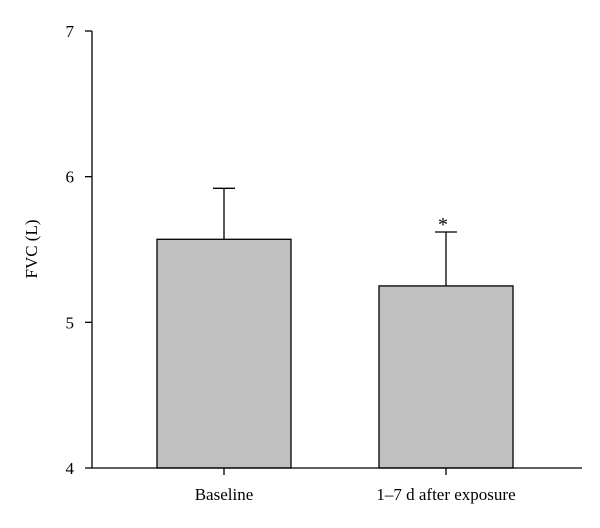  Describe the element at coordinates (335, 236) in the screenshot. I see `error-bars-group` at that location.